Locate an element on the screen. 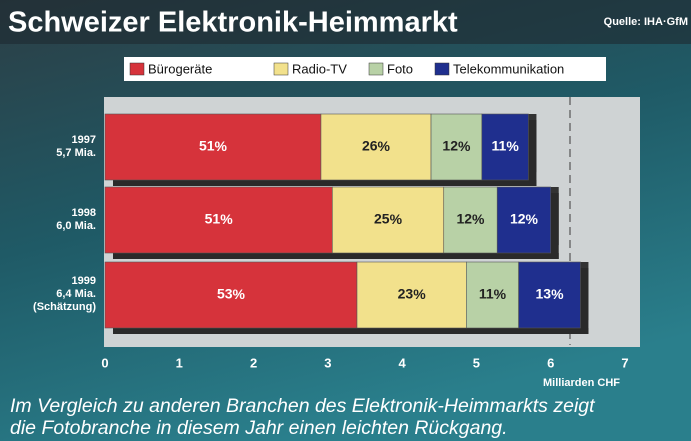 The width and height of the screenshot is (691, 441). chart-title: Schweizer Elektronik-Heimmarkt is located at coordinates (233, 23).